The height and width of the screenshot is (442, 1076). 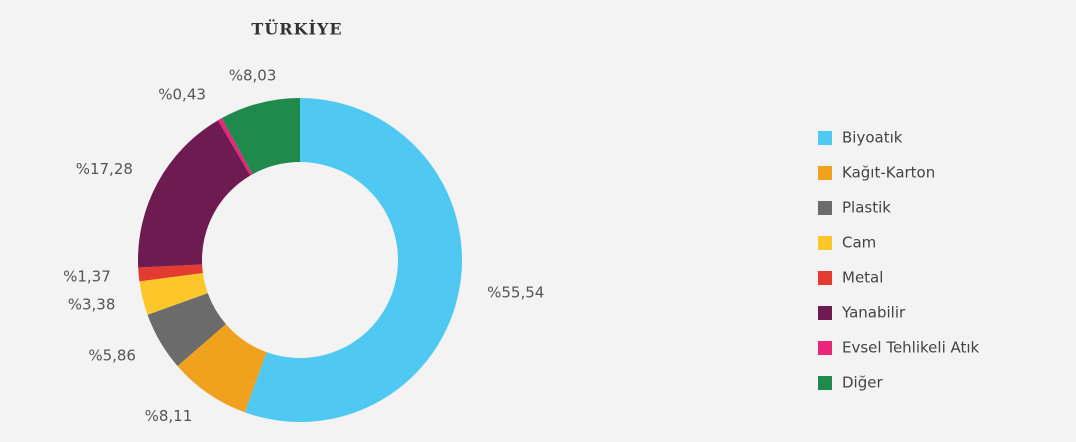 What do you see at coordinates (859, 243) in the screenshot?
I see `legend-label: Cam` at bounding box center [859, 243].